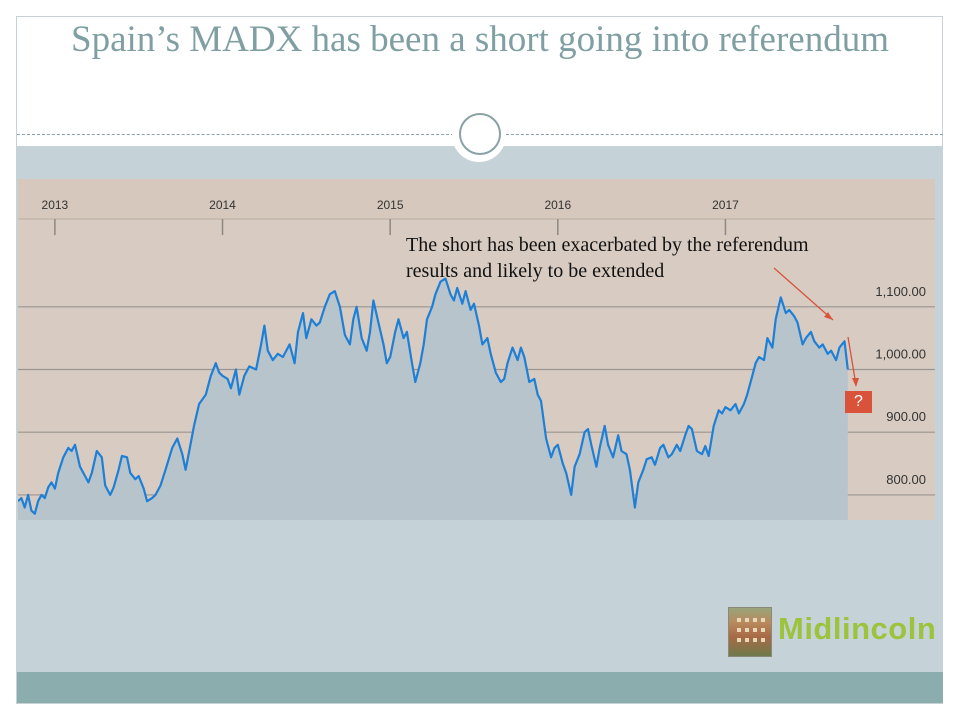 This screenshot has width=960, height=720. Describe the element at coordinates (900, 385) in the screenshot. I see `y-tick-labels: 800.00 900.00 1,000.00 1,100.00` at that location.